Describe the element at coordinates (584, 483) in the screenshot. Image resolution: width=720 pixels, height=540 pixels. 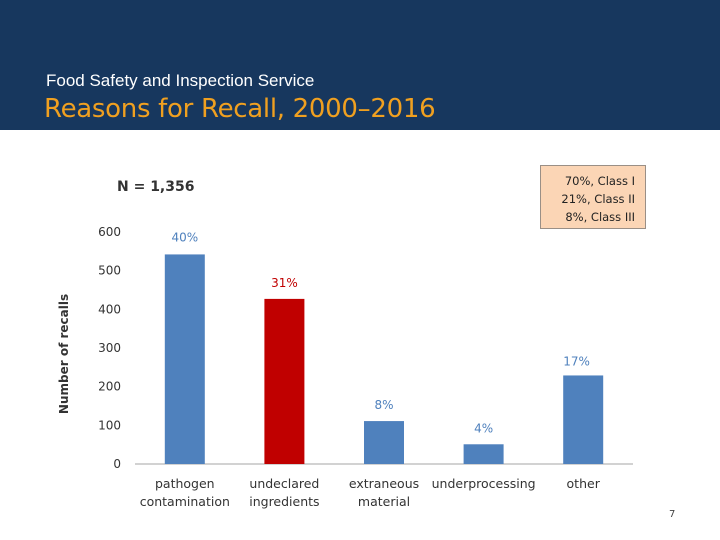
I see `x-tick-label: other` at that location.